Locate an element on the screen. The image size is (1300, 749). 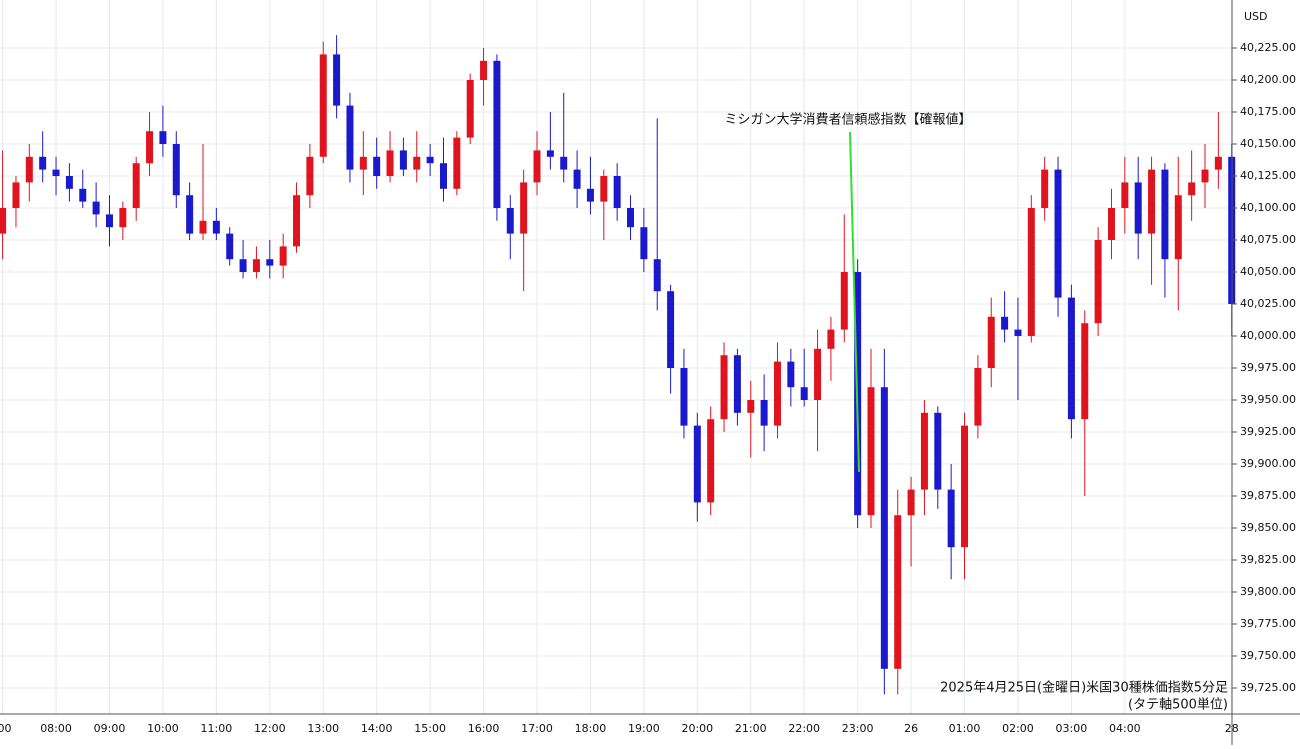
y-tick-label: 40,025.00 is located at coordinates (1268, 303).